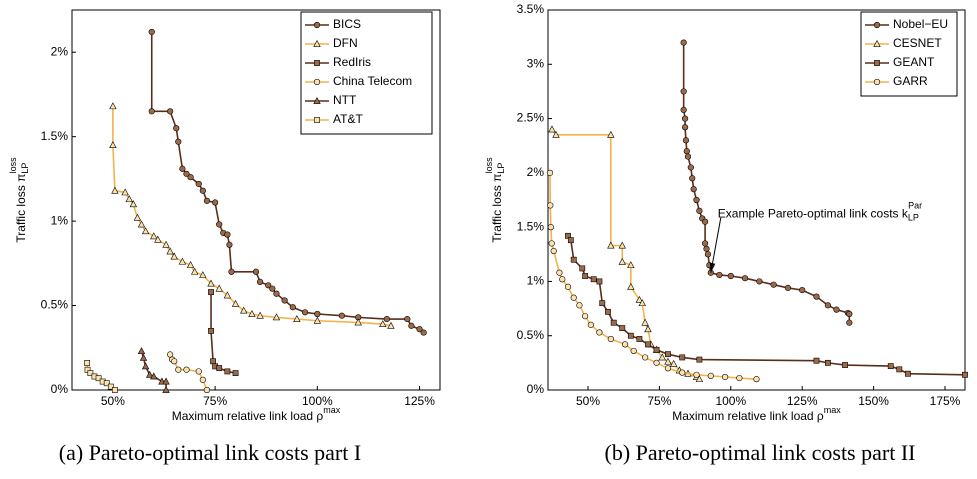 This screenshot has width=977, height=479. Describe the element at coordinates (873, 401) in the screenshot. I see `x-tick-label: 150%` at that location.